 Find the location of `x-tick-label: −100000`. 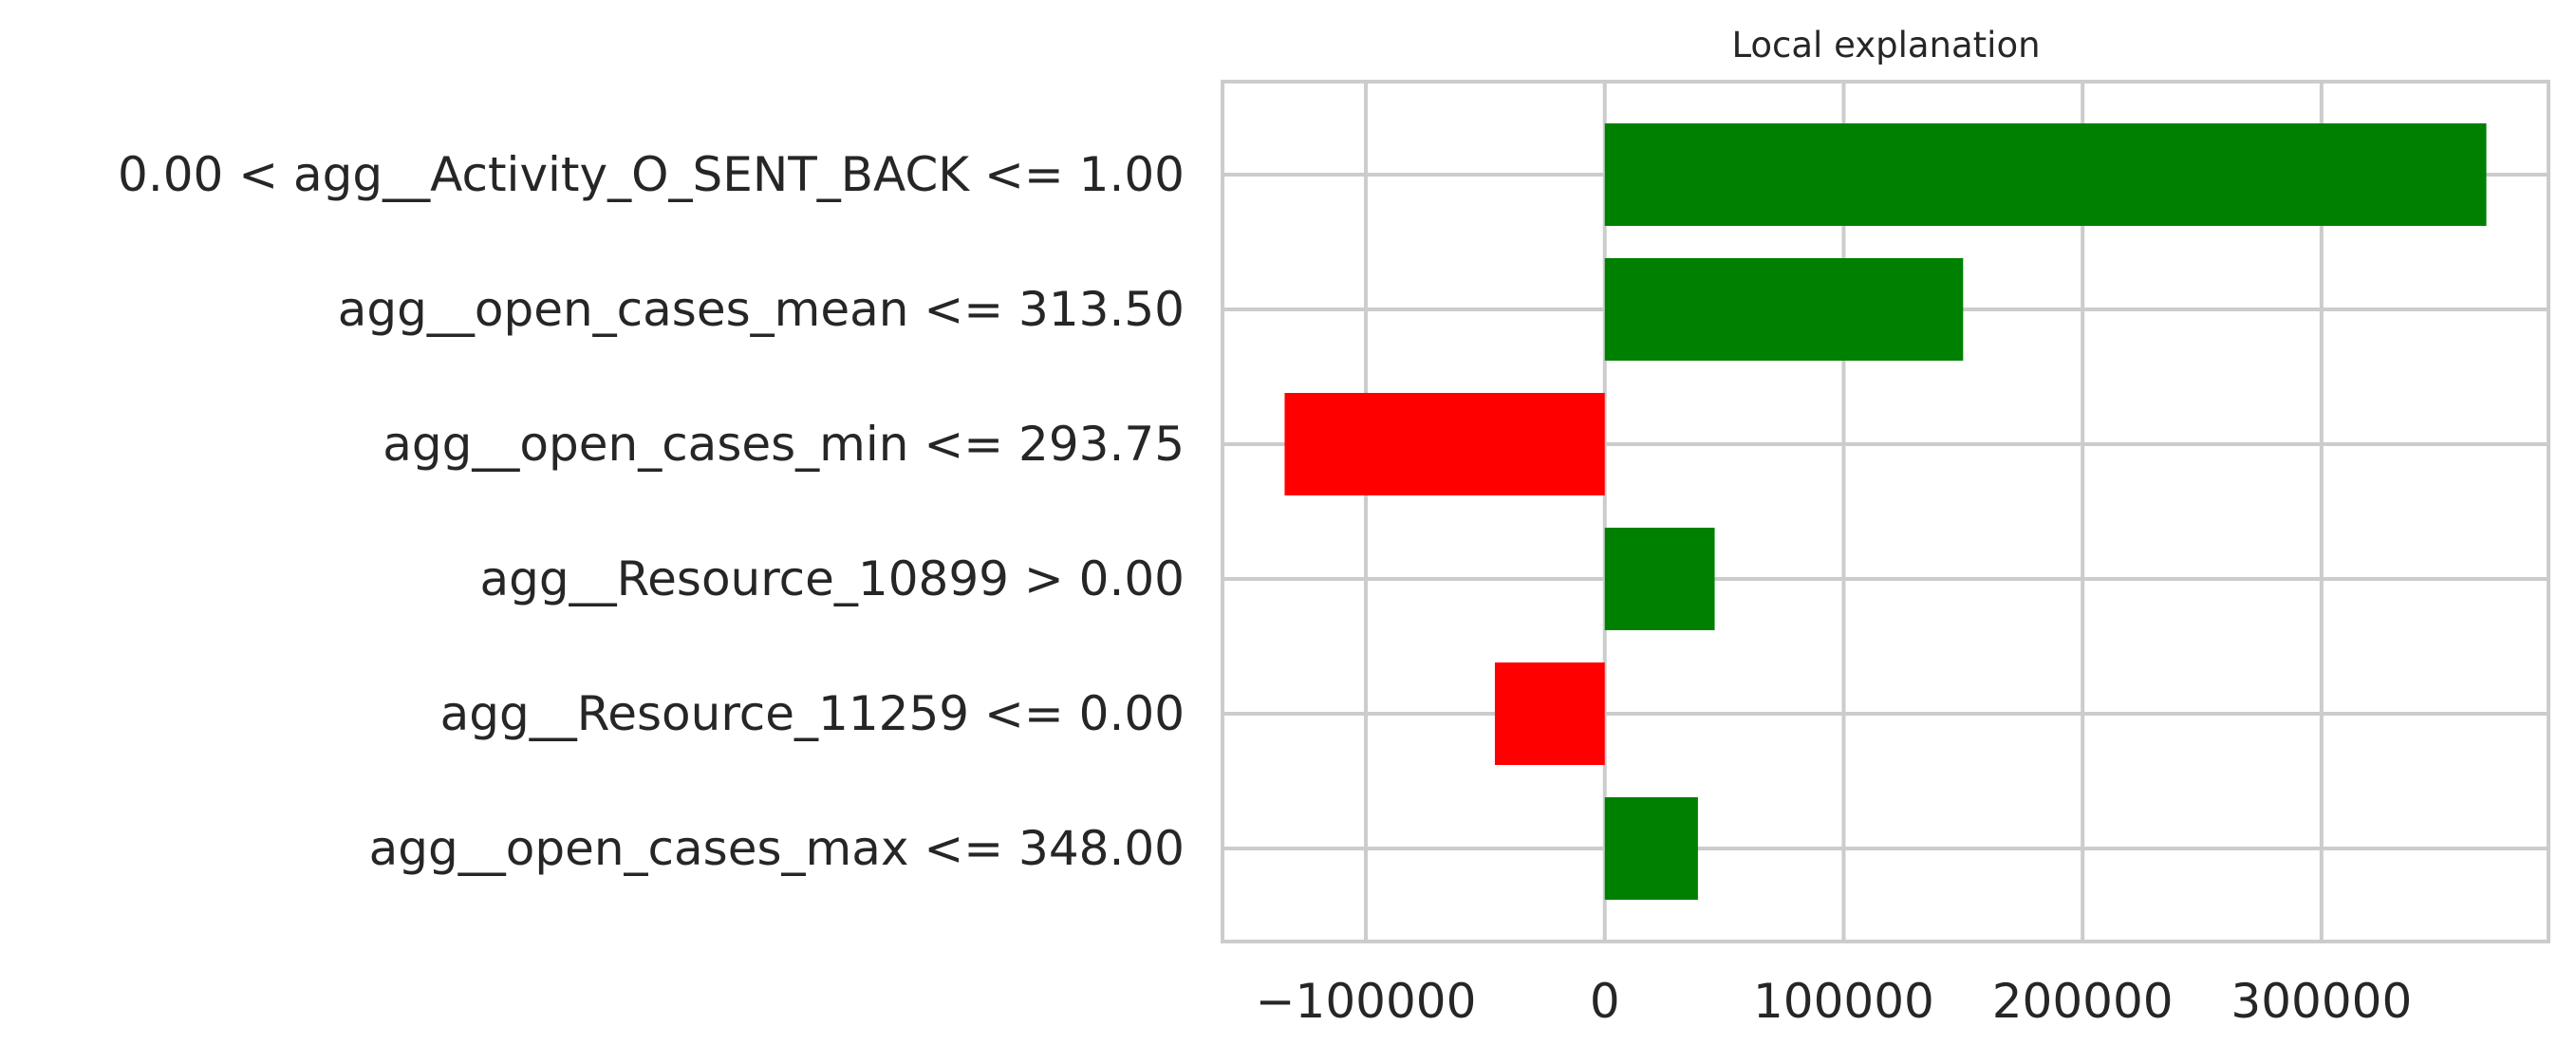

x-tick-label: −100000 is located at coordinates (1366, 1001).